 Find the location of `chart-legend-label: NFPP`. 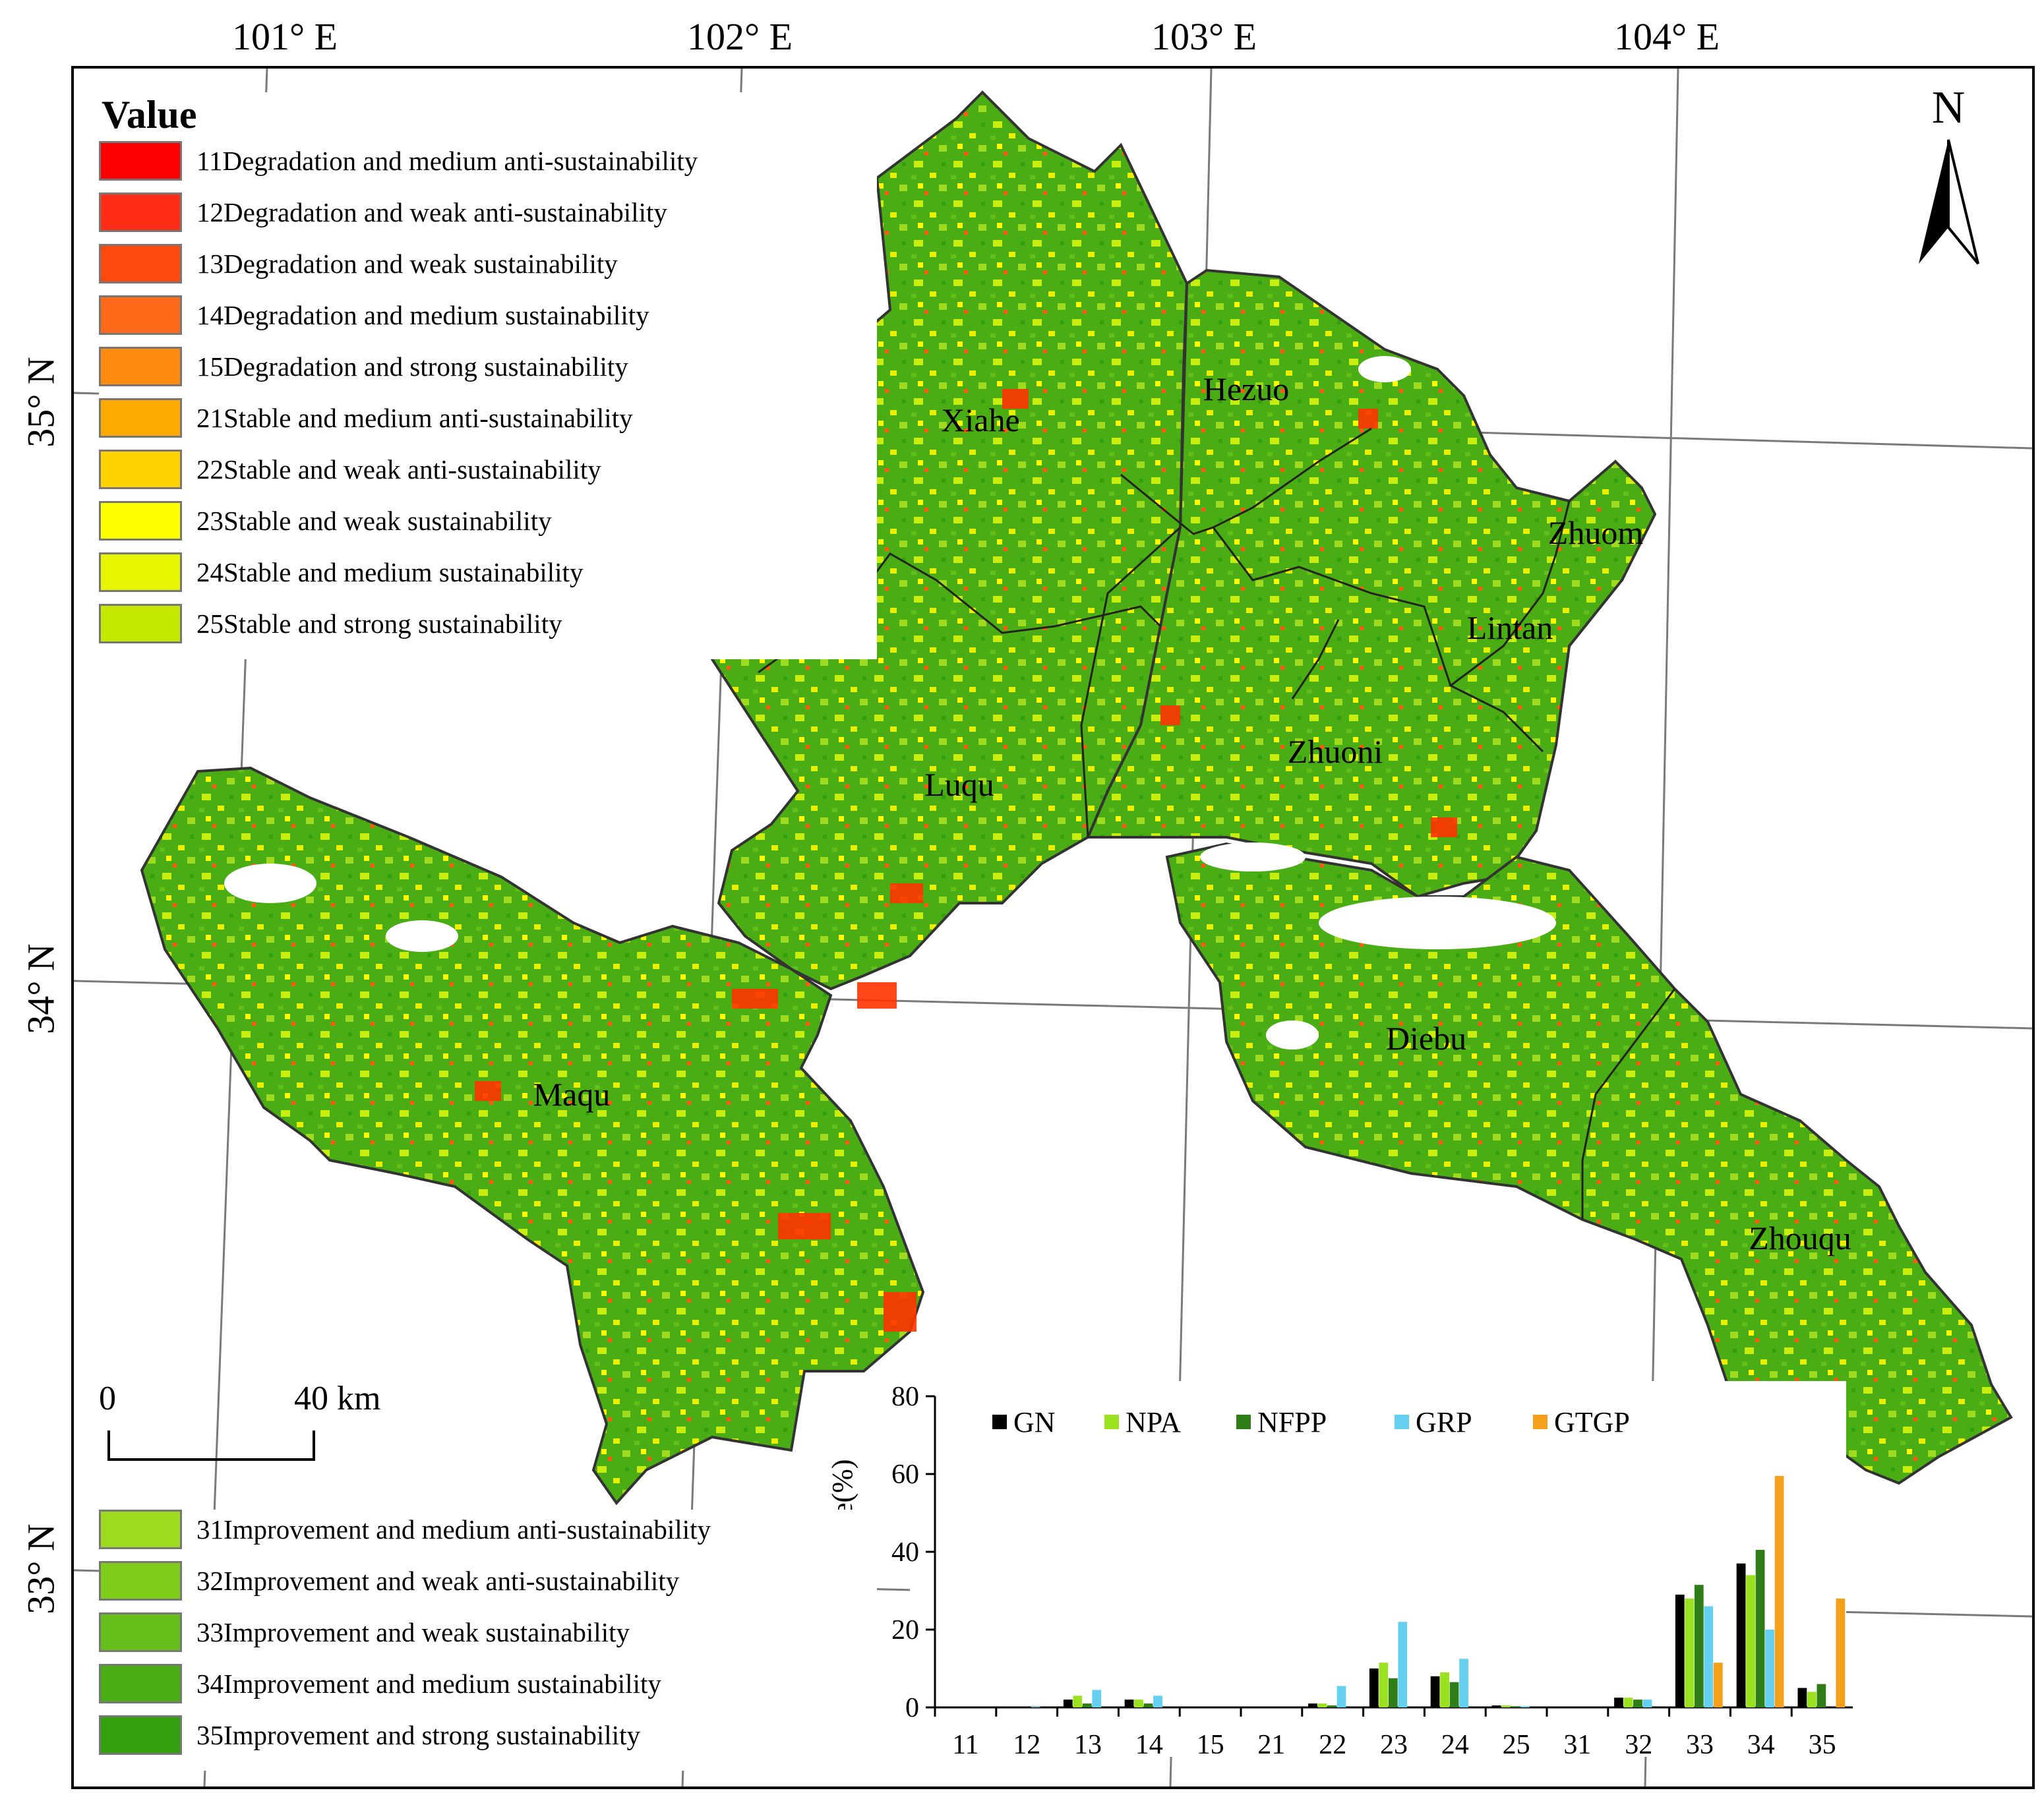

chart-legend-label: NFPP is located at coordinates (1292, 1422).